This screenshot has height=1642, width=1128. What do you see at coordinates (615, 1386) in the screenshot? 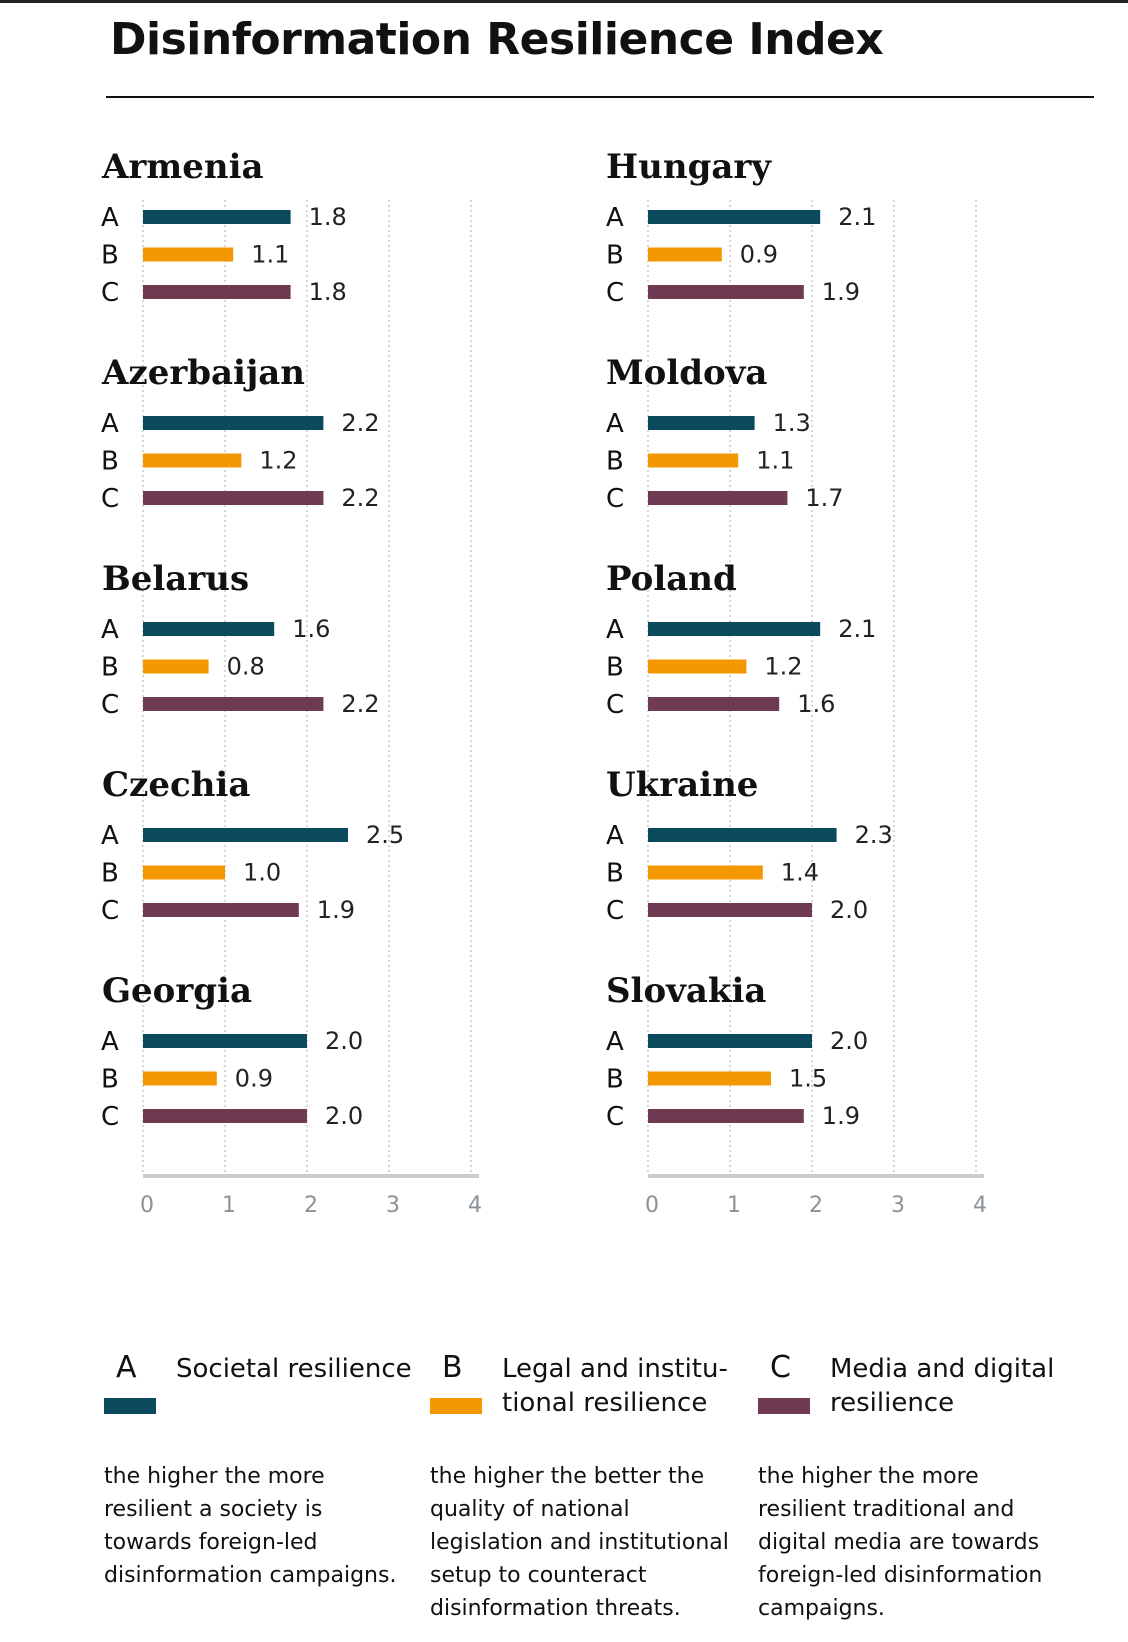
I see `legend-name: Legal and institu- tional resilience` at bounding box center [615, 1386].